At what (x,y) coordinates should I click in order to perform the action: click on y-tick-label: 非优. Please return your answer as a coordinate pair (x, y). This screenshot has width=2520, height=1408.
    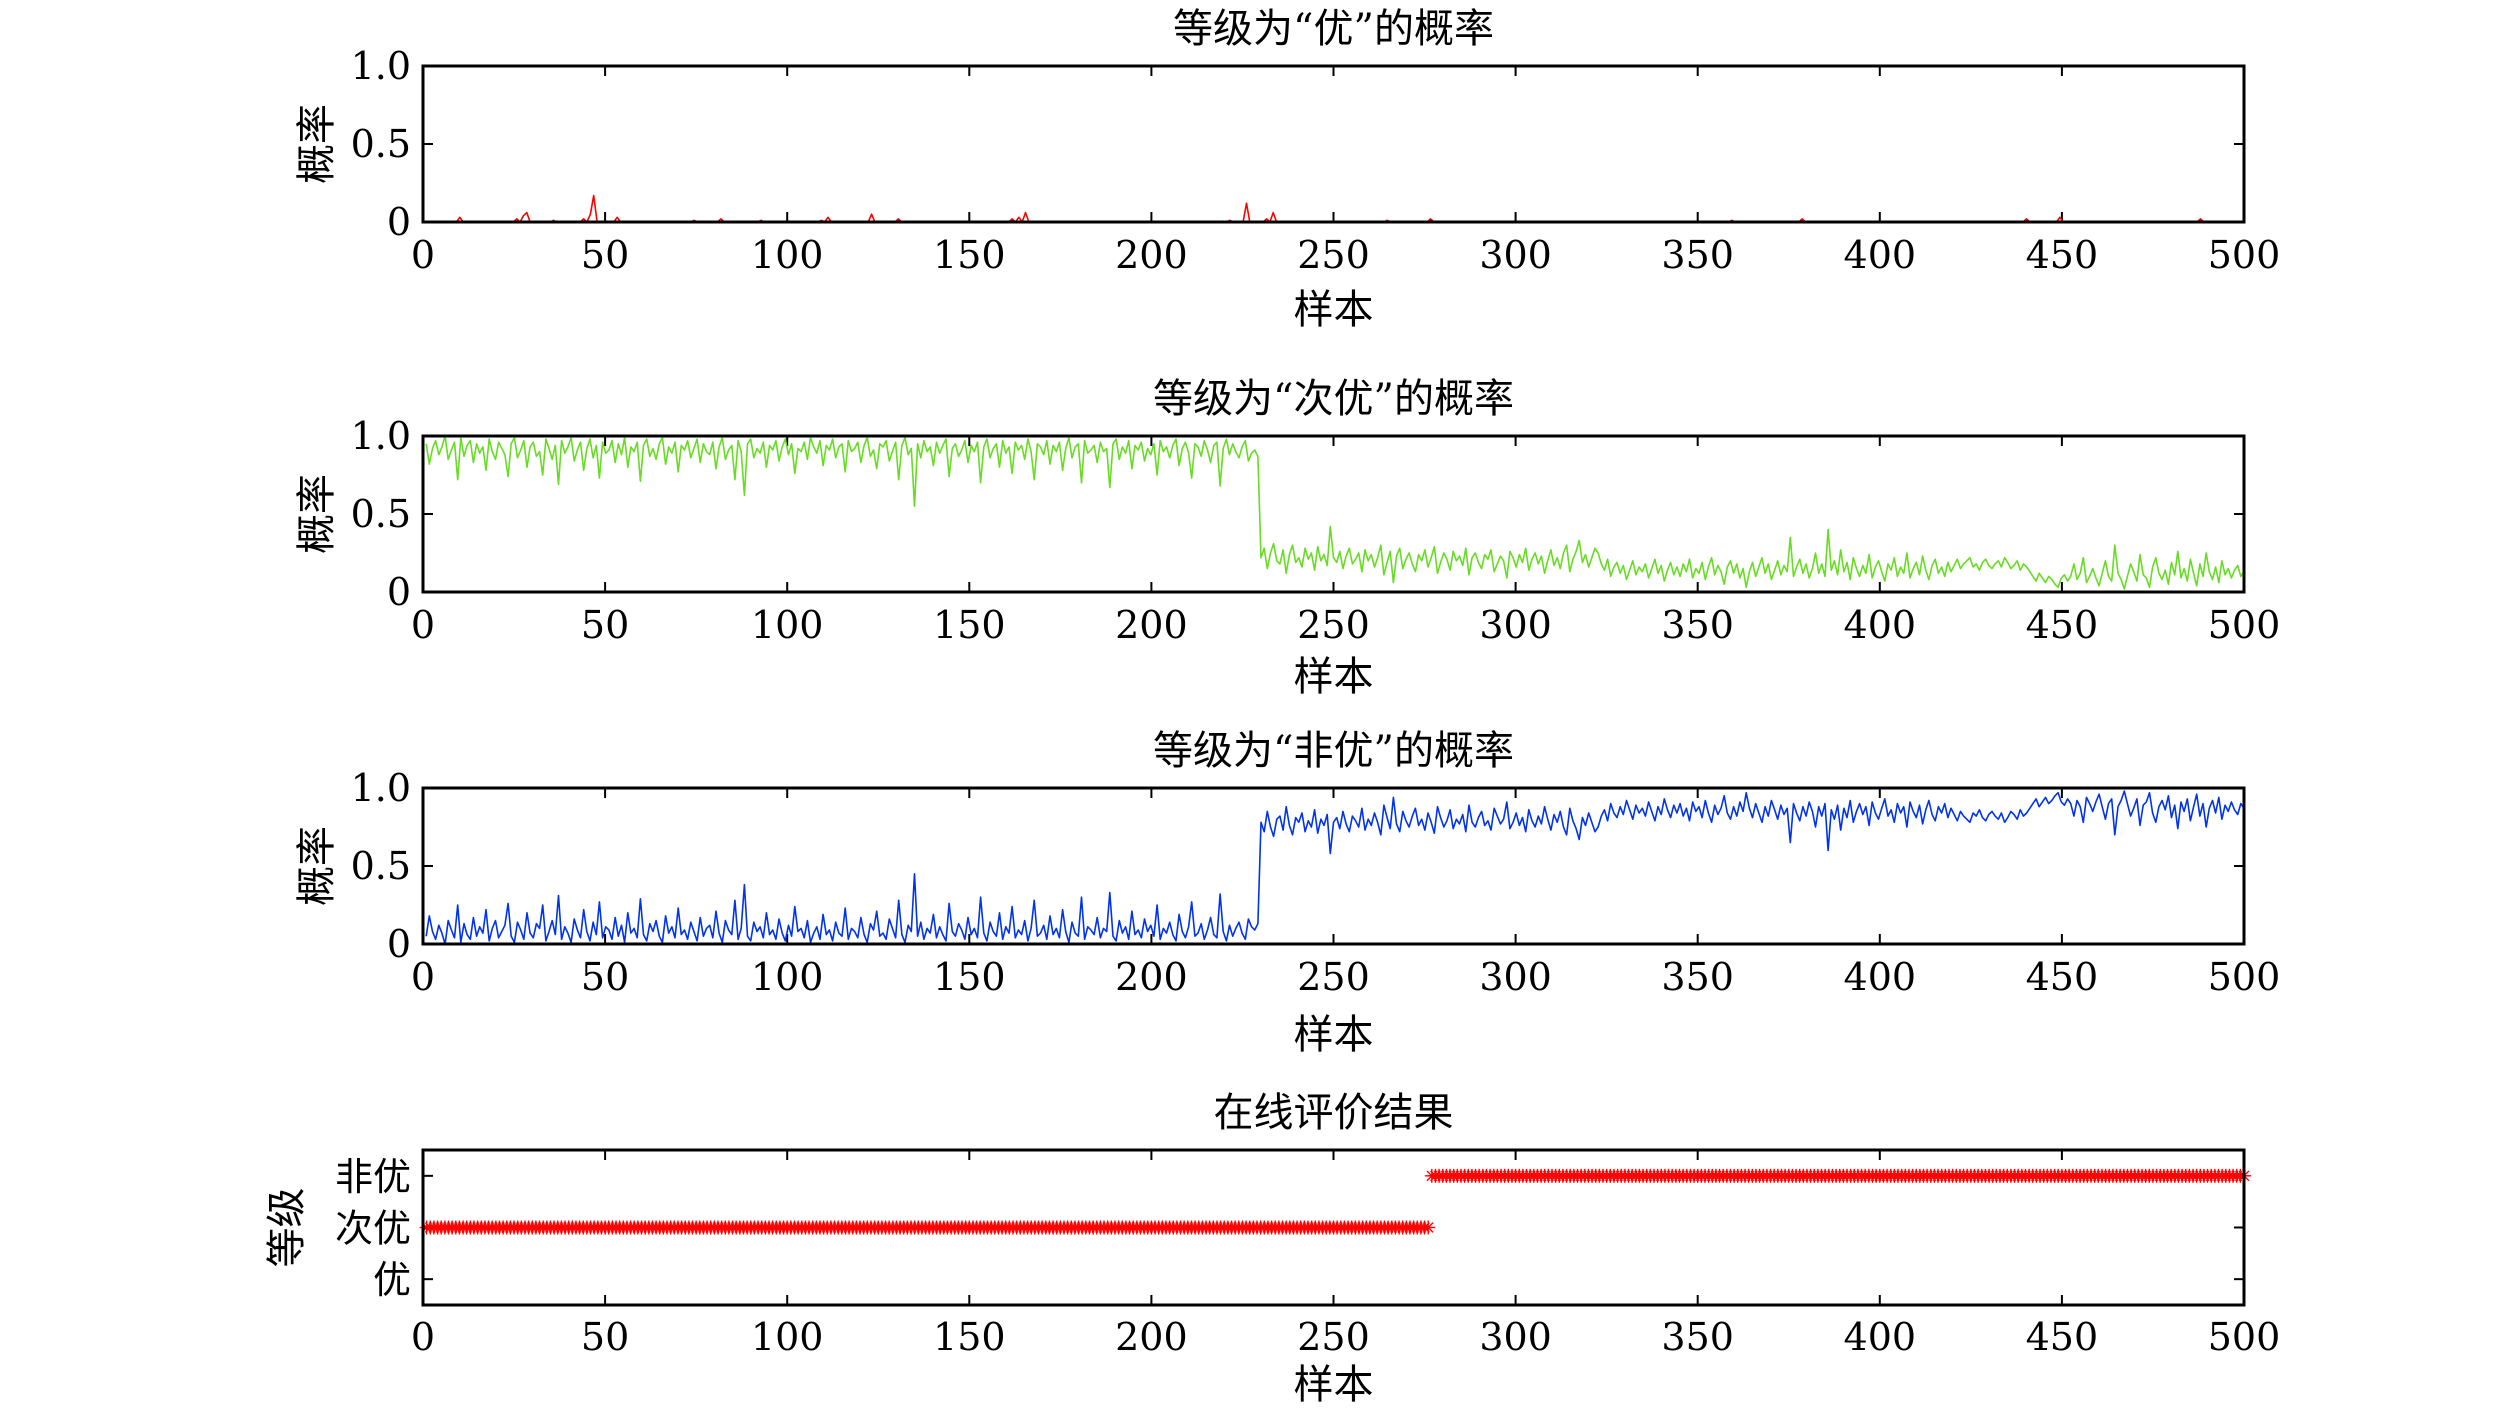
    Looking at the image, I should click on (373, 1177).